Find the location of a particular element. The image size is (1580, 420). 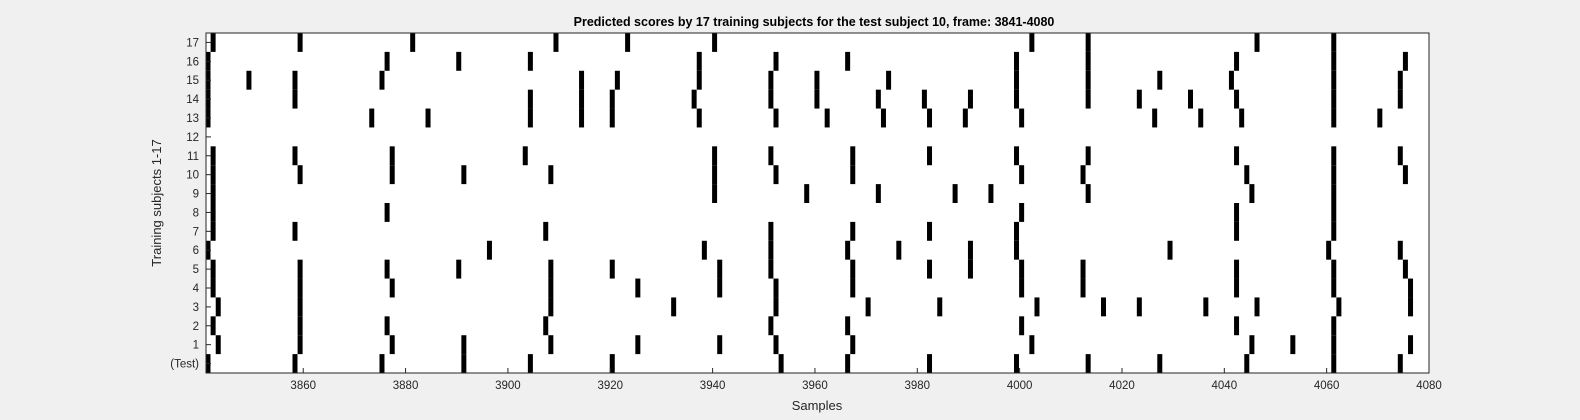

y-tick-label: 17 is located at coordinates (192, 43).